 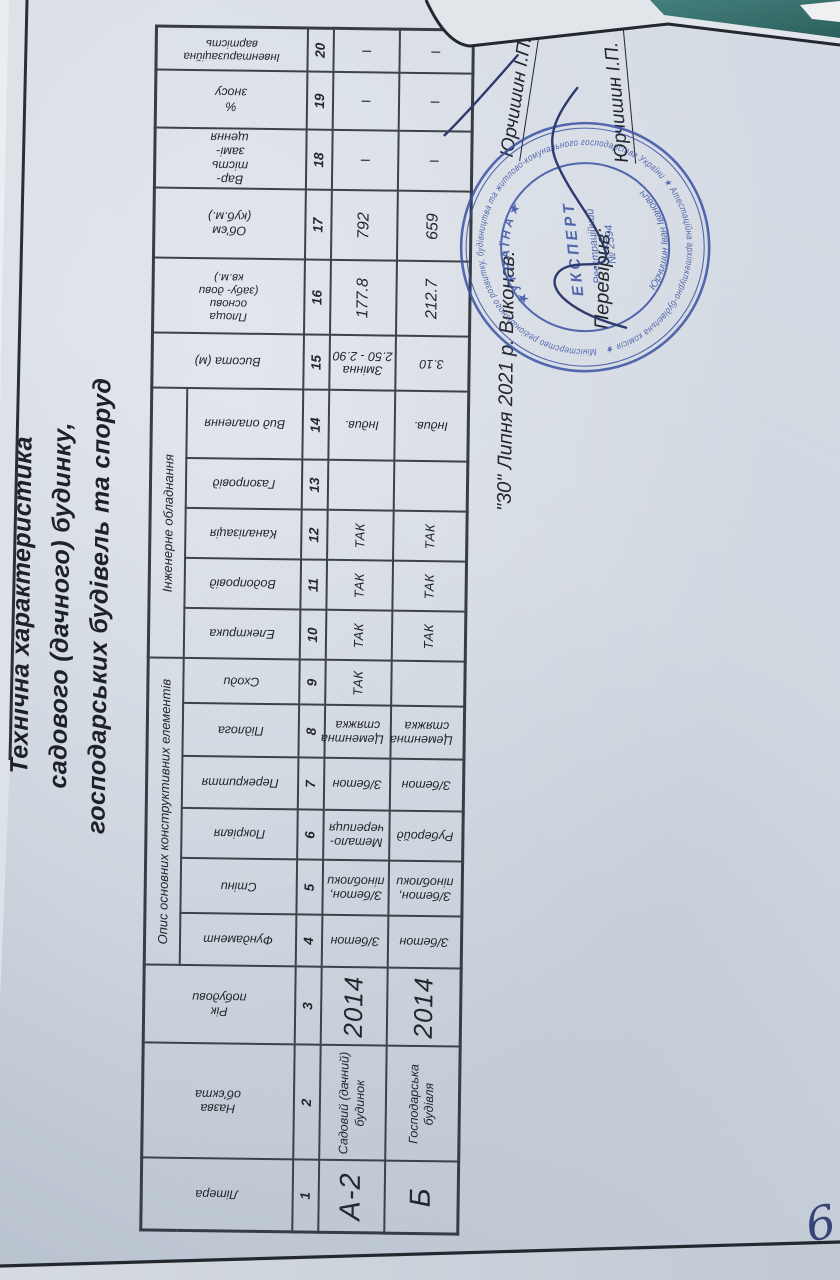 What do you see at coordinates (308, 1006) in the screenshot?
I see `col-number: 3` at bounding box center [308, 1006].